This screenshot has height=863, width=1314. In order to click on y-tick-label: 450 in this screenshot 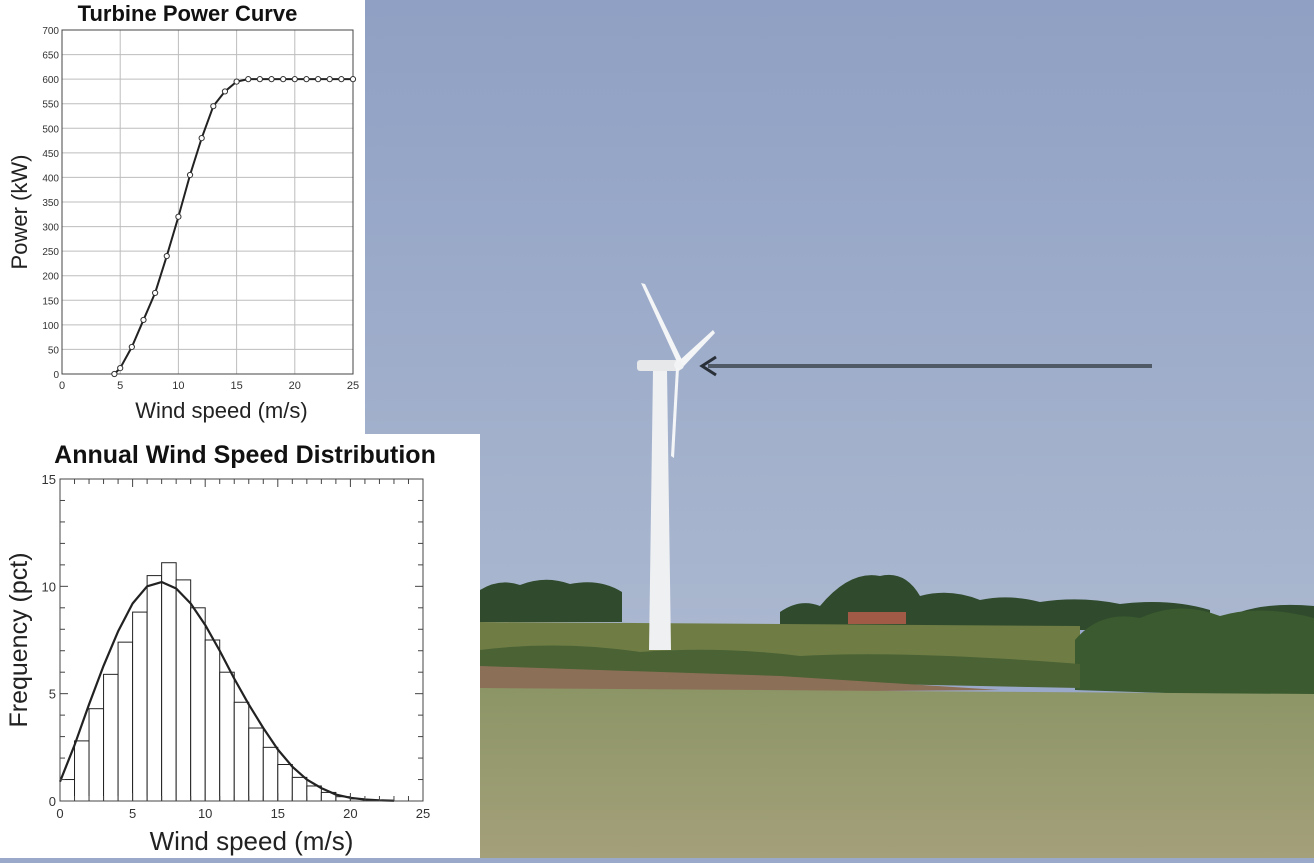, I will do `click(50, 154)`.